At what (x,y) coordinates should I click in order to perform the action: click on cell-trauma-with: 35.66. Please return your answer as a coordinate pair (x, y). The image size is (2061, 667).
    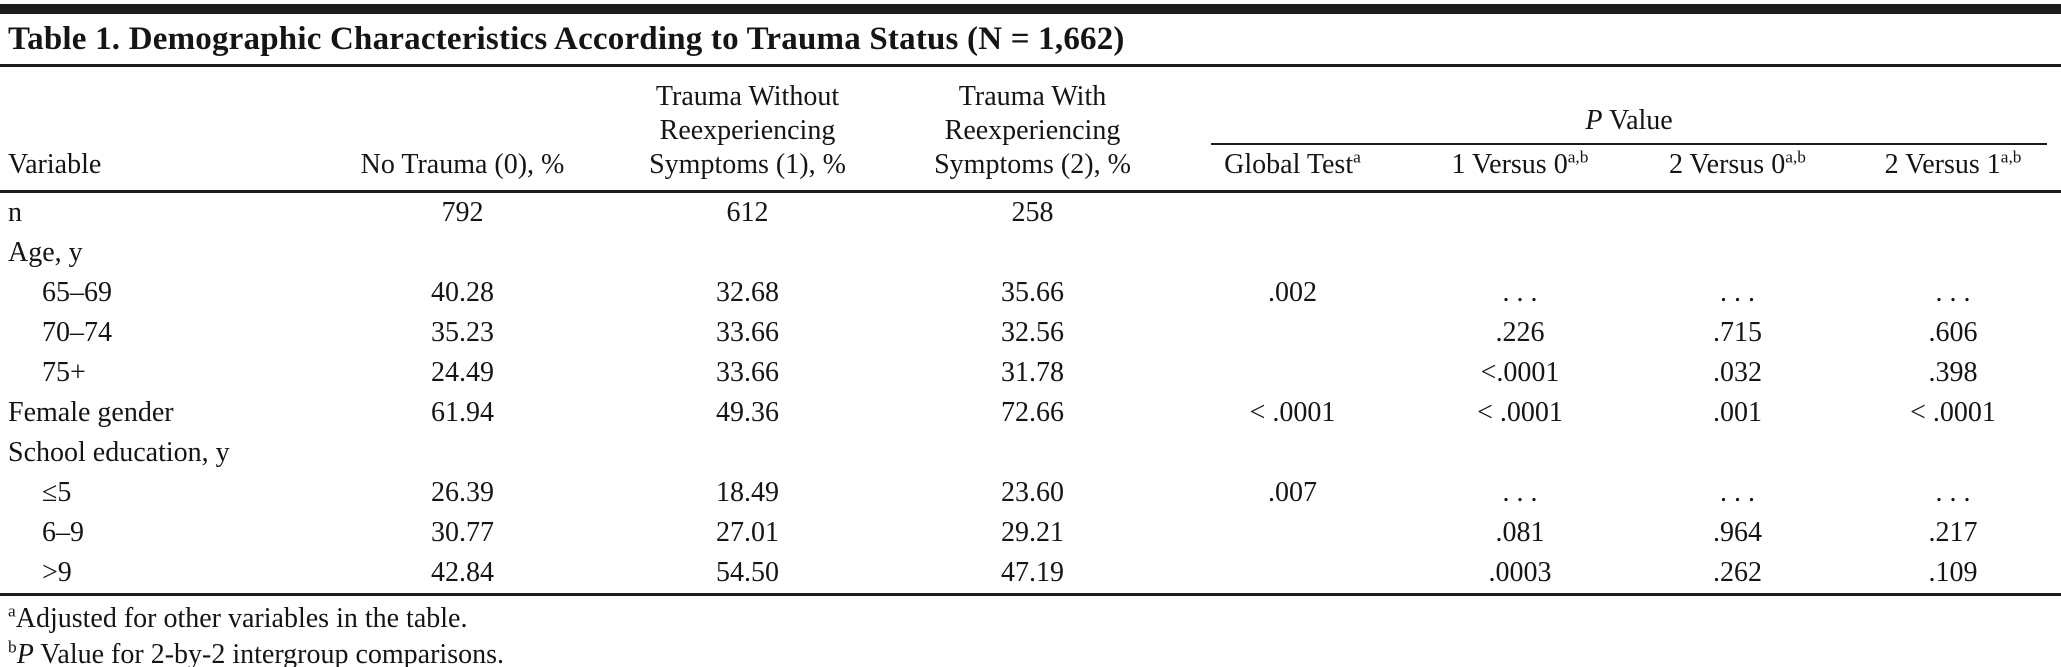
    Looking at the image, I should click on (1032, 292).